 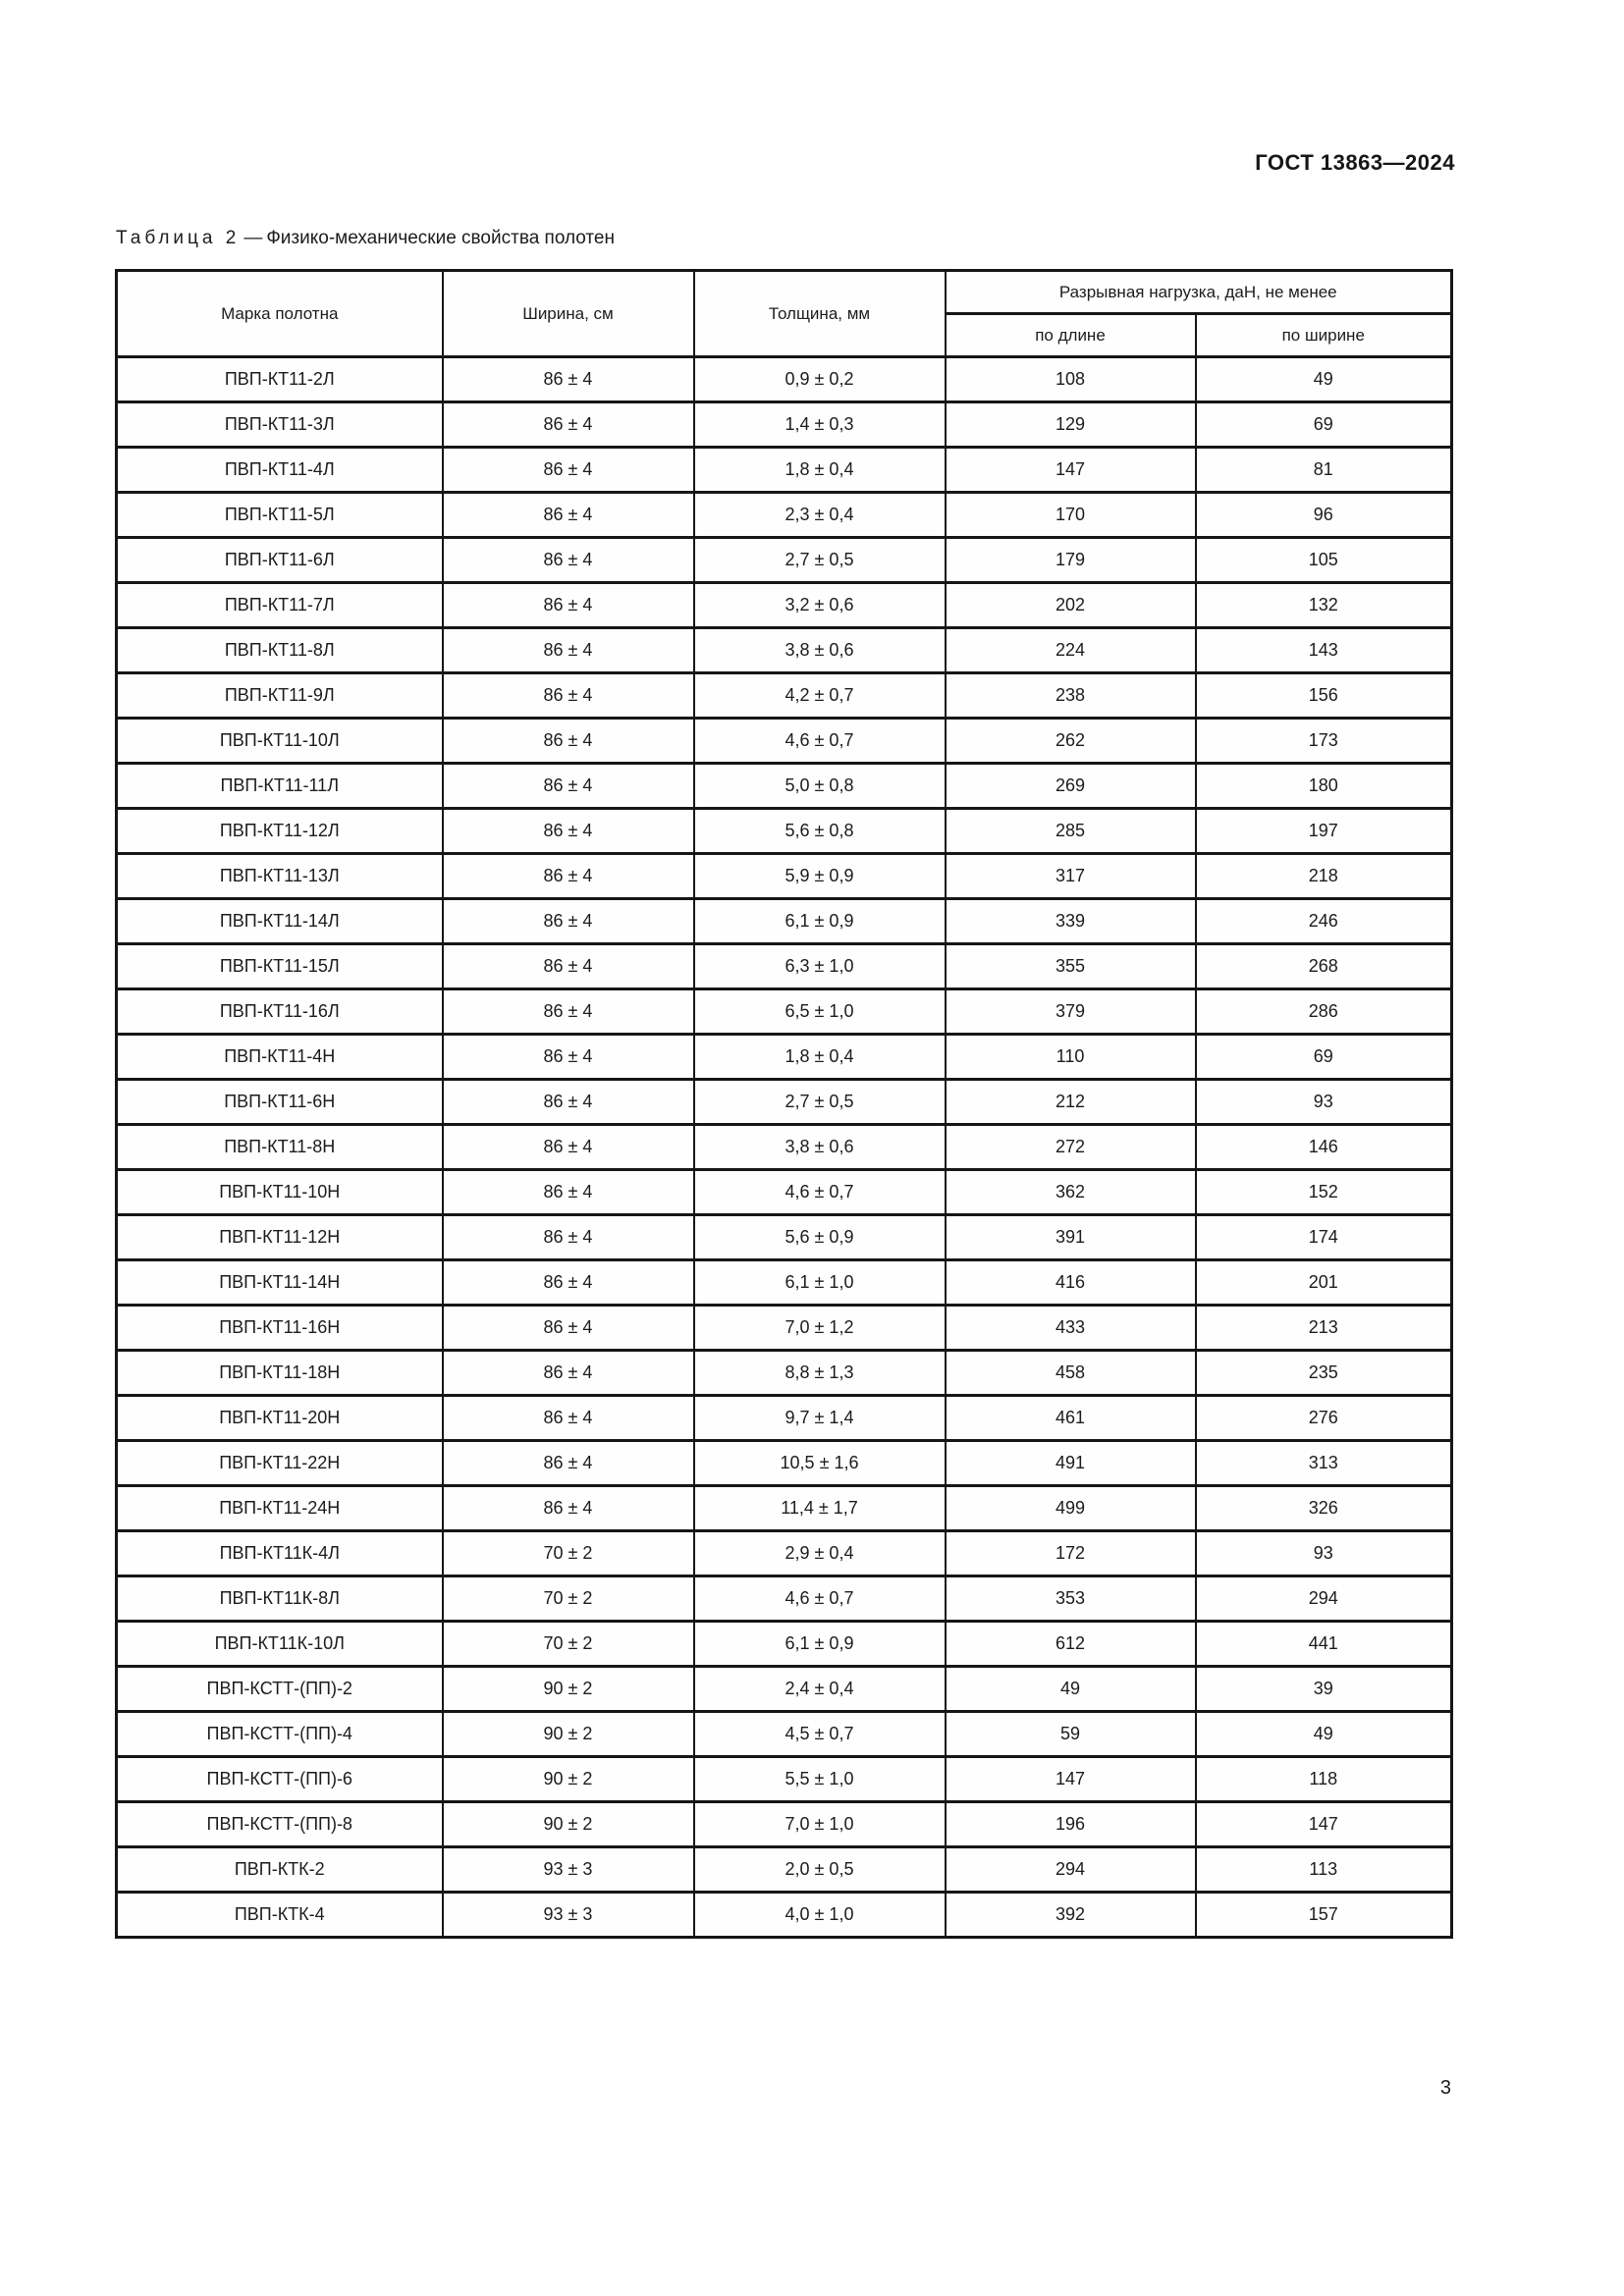 What do you see at coordinates (279, 1779) in the screenshot?
I see `cell-mark: ПВП-КСТТ-(ПП)-6` at bounding box center [279, 1779].